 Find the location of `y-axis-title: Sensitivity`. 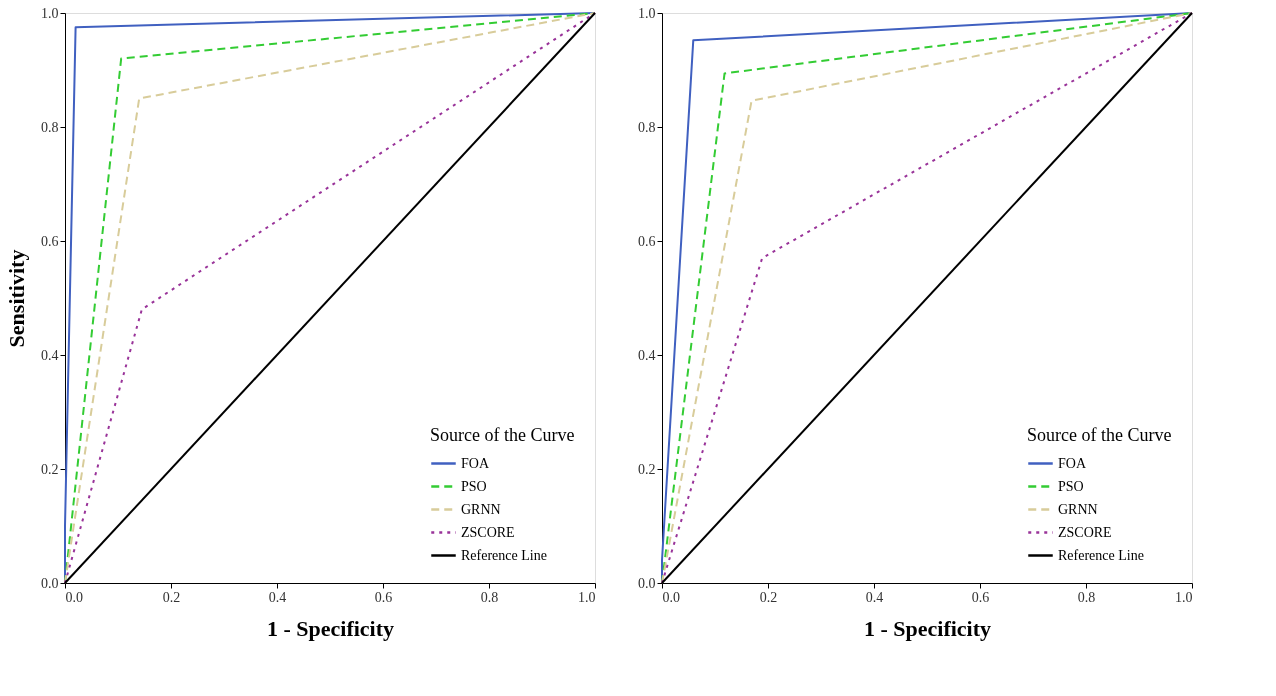

y-axis-title: Sensitivity is located at coordinates (16, 298).